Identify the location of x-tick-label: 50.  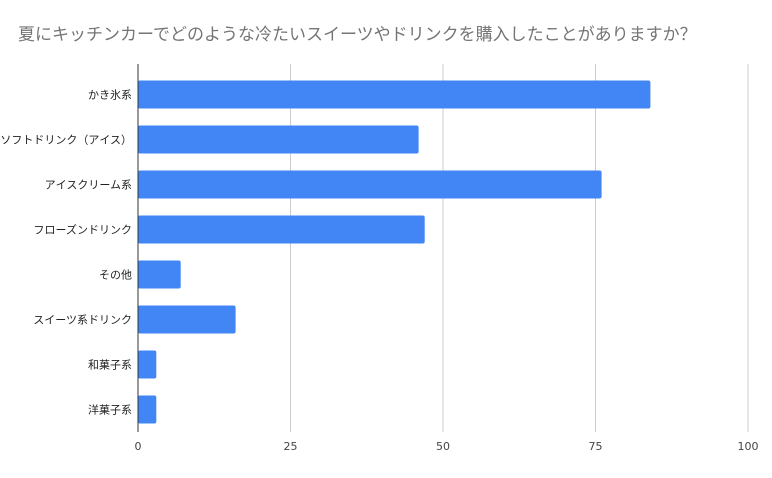
(443, 446).